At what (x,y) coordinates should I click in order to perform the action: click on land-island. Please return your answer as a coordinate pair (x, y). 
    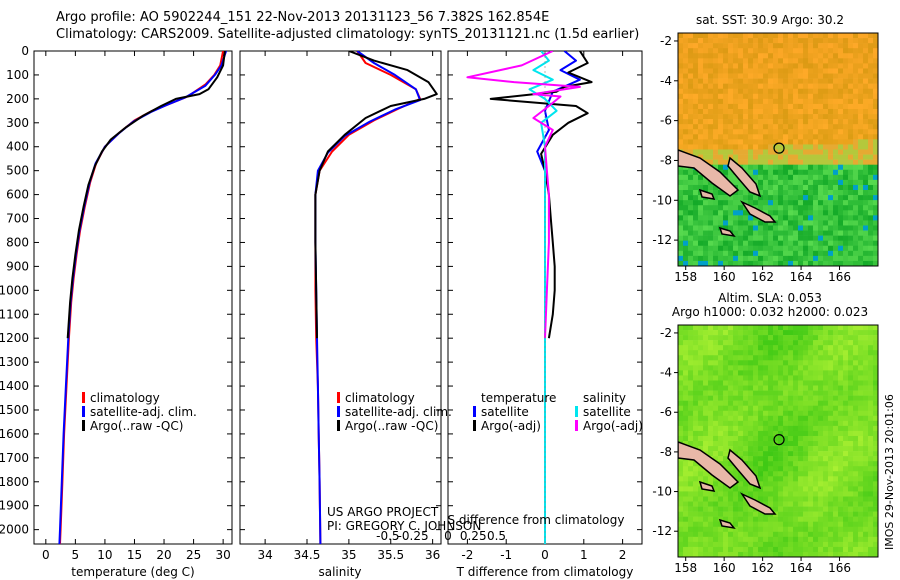
    Looking at the image, I should click on (744, 469).